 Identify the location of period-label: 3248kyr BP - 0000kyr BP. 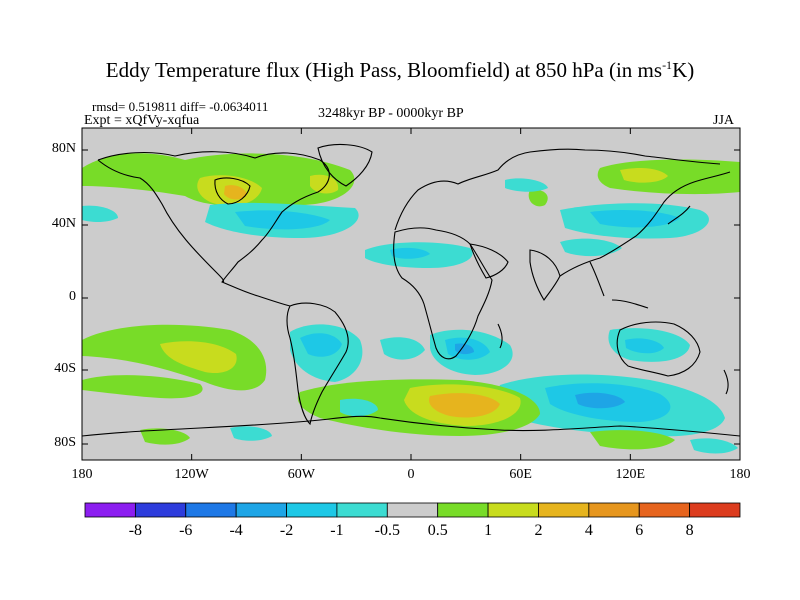
(391, 113).